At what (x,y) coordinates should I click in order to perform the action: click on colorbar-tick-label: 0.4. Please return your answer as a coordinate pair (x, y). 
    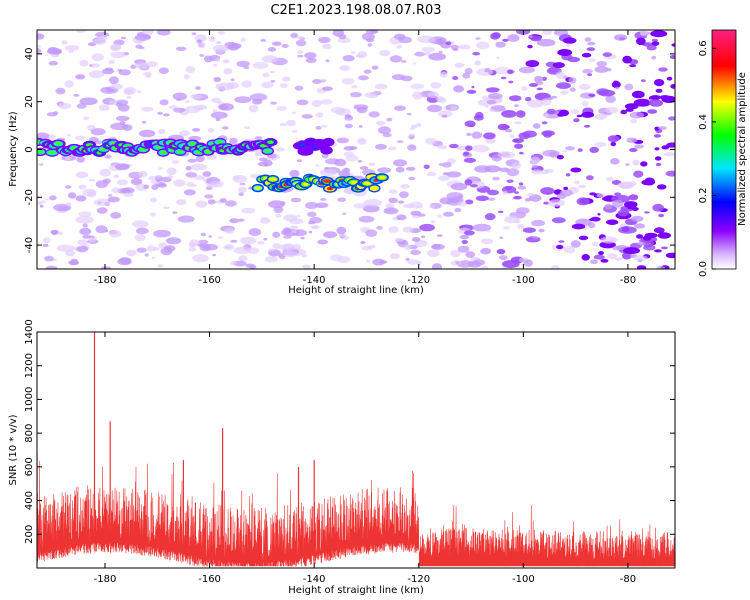
    Looking at the image, I should click on (703, 122).